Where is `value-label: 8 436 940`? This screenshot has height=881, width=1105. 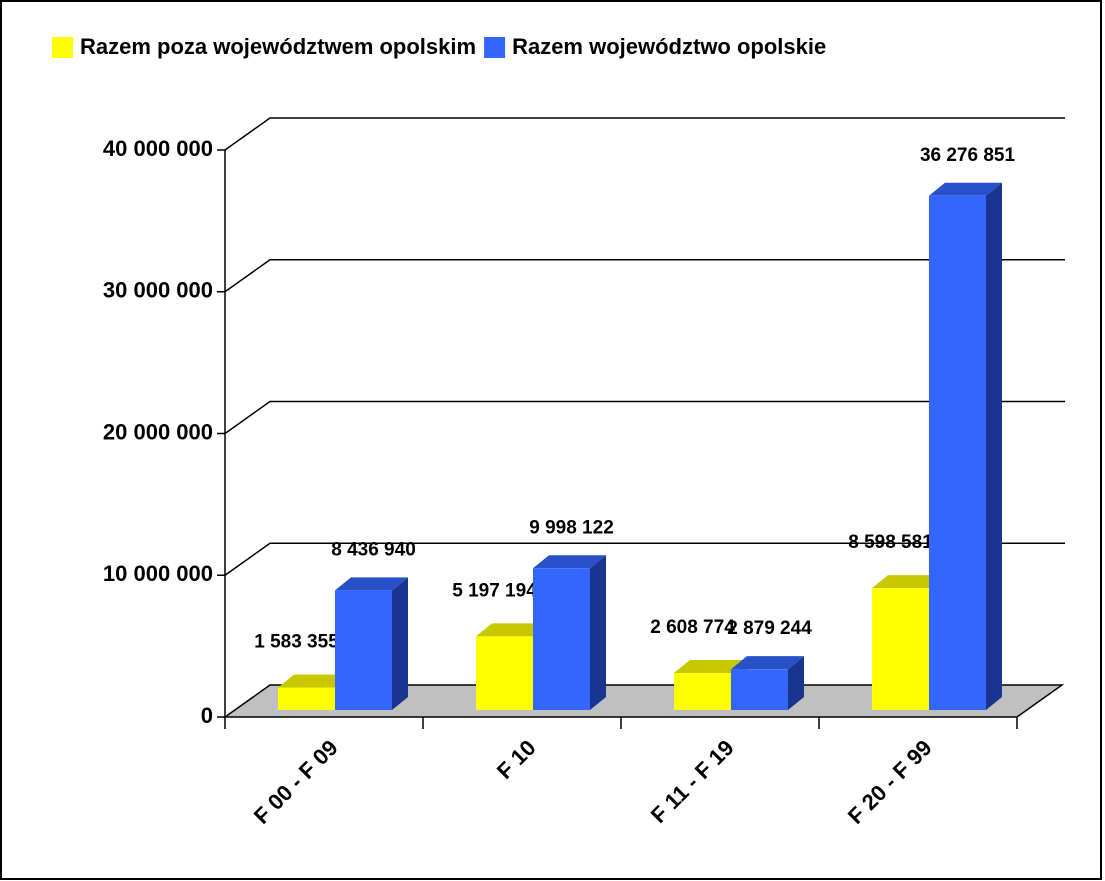 value-label: 8 436 940 is located at coordinates (373, 549).